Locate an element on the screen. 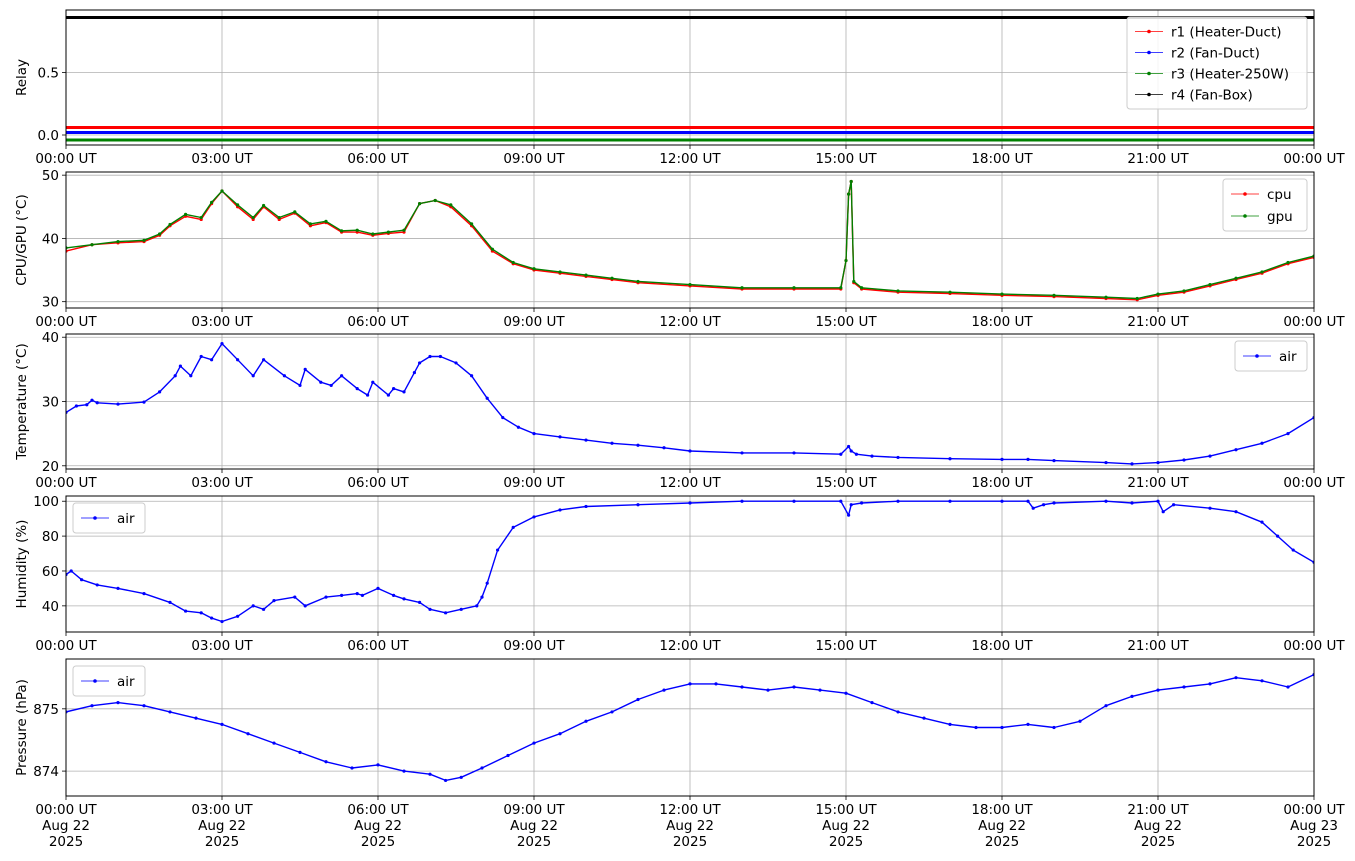 The height and width of the screenshot is (861, 1355). y-tick-label: 40 is located at coordinates (50, 338).